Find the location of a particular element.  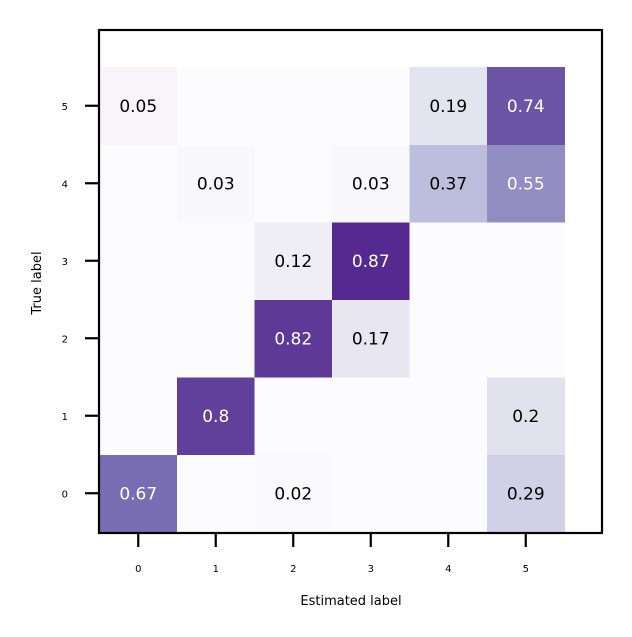

cell-value-5-1: 0.2 is located at coordinates (525, 417).